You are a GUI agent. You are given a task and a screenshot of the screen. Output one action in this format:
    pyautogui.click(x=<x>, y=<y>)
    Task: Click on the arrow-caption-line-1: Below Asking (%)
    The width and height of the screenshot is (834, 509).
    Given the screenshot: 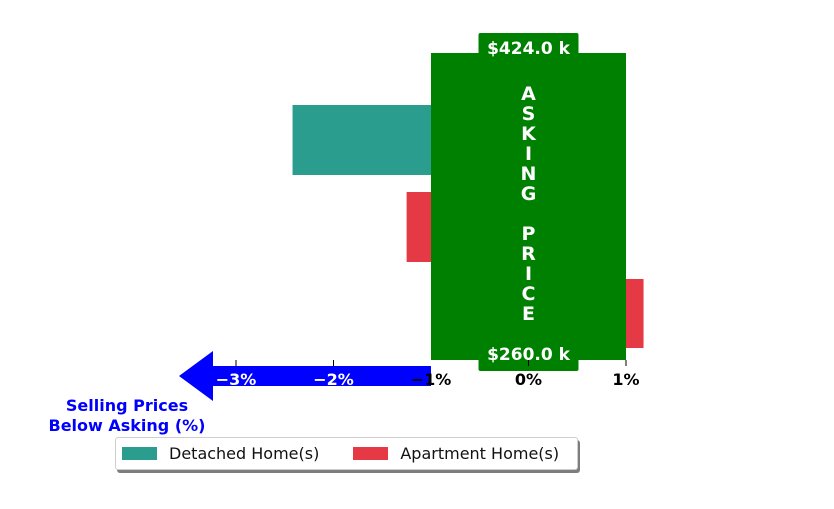 What is the action you would take?
    pyautogui.click(x=127, y=425)
    